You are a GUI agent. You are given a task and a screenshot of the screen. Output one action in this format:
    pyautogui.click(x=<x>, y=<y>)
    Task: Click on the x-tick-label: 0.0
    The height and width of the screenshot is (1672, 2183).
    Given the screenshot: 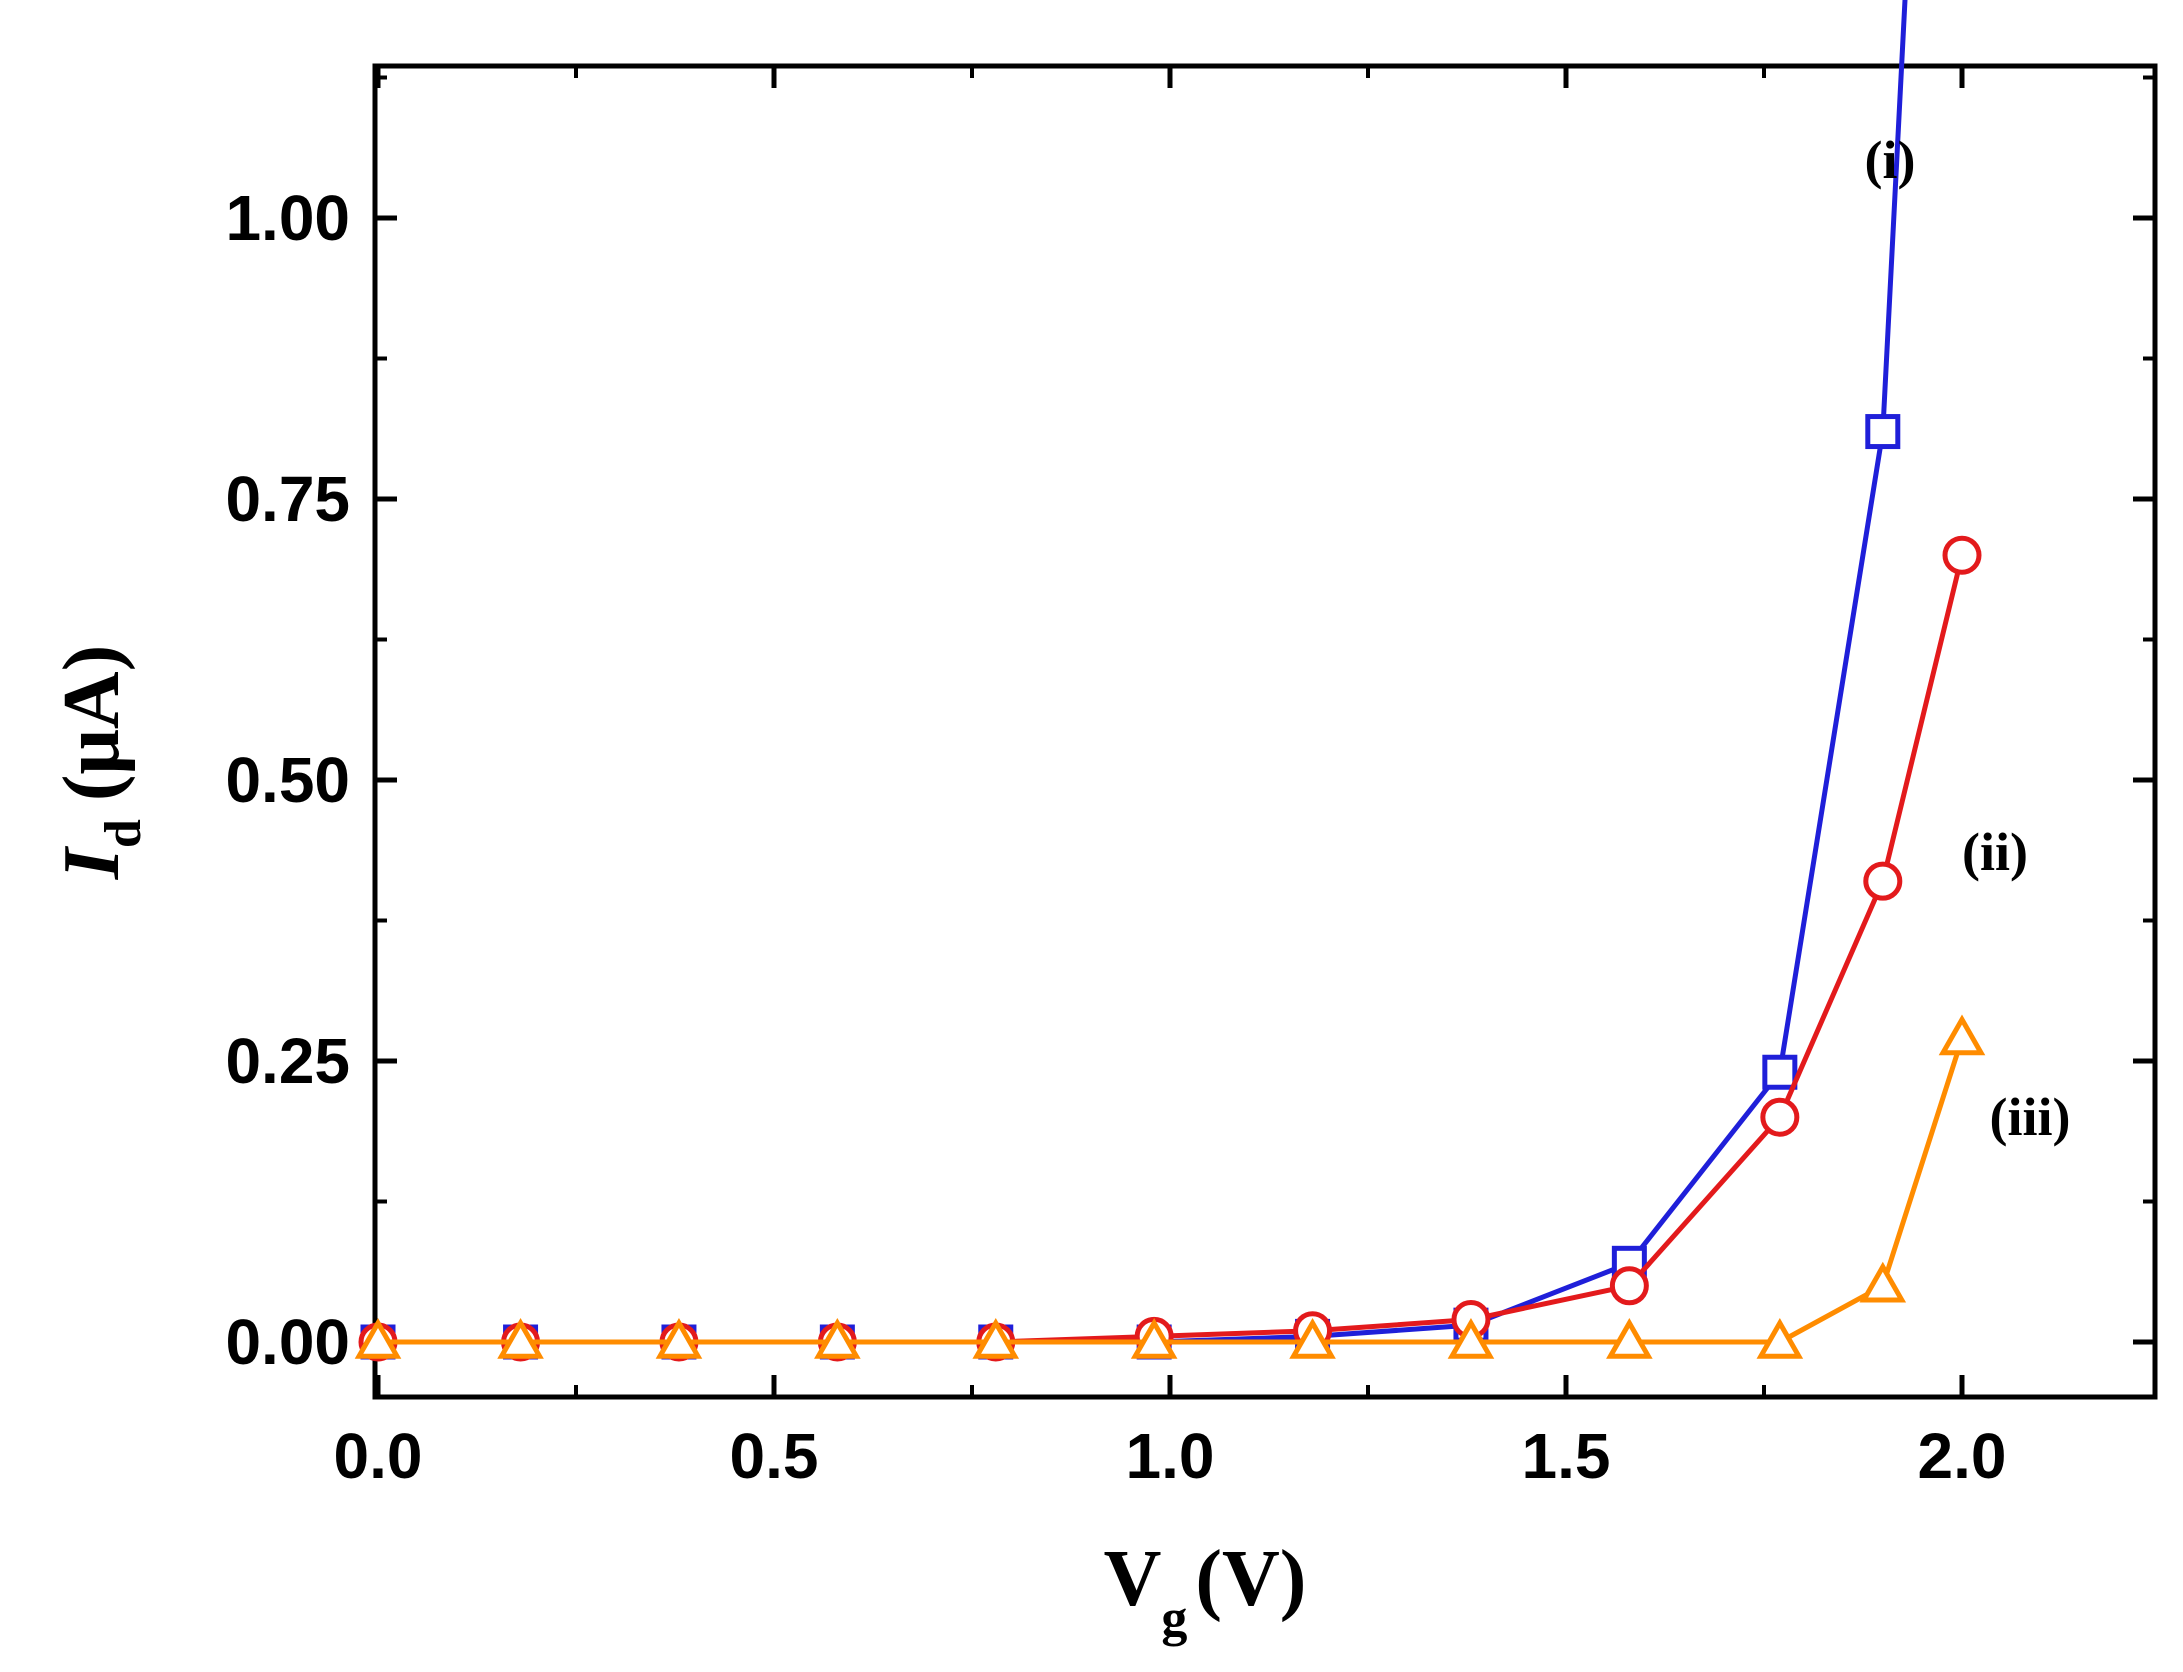 What is the action you would take?
    pyautogui.click(x=378, y=1456)
    